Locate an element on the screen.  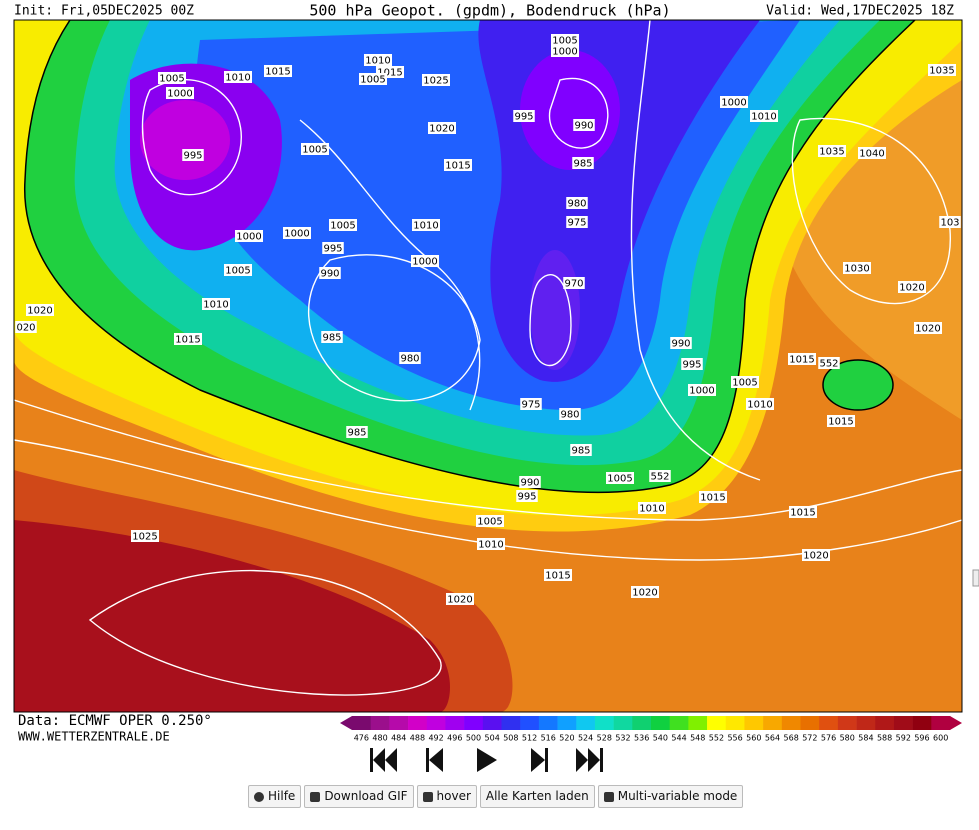
isobar-label: 552 is located at coordinates (659, 477).